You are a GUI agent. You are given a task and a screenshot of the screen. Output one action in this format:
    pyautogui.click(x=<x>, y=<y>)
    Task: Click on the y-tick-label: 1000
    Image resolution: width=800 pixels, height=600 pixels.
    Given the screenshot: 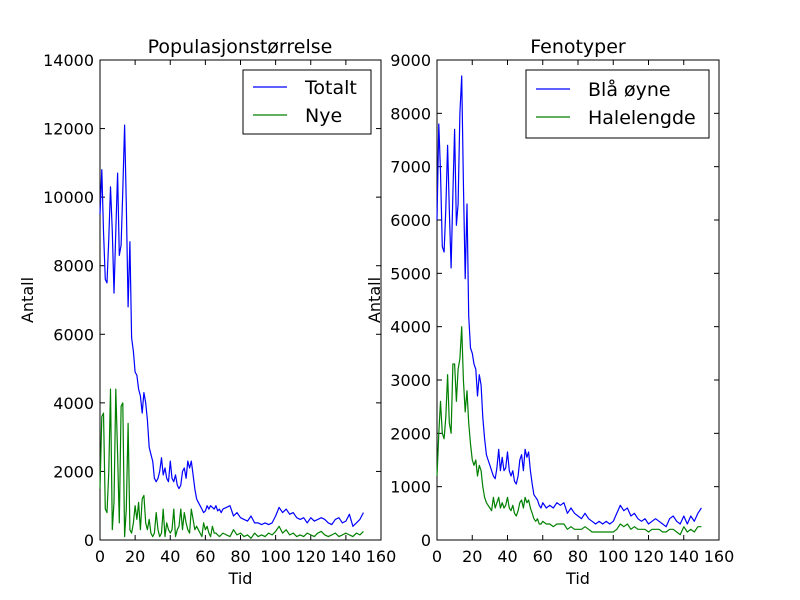 What is the action you would take?
    pyautogui.click(x=410, y=487)
    